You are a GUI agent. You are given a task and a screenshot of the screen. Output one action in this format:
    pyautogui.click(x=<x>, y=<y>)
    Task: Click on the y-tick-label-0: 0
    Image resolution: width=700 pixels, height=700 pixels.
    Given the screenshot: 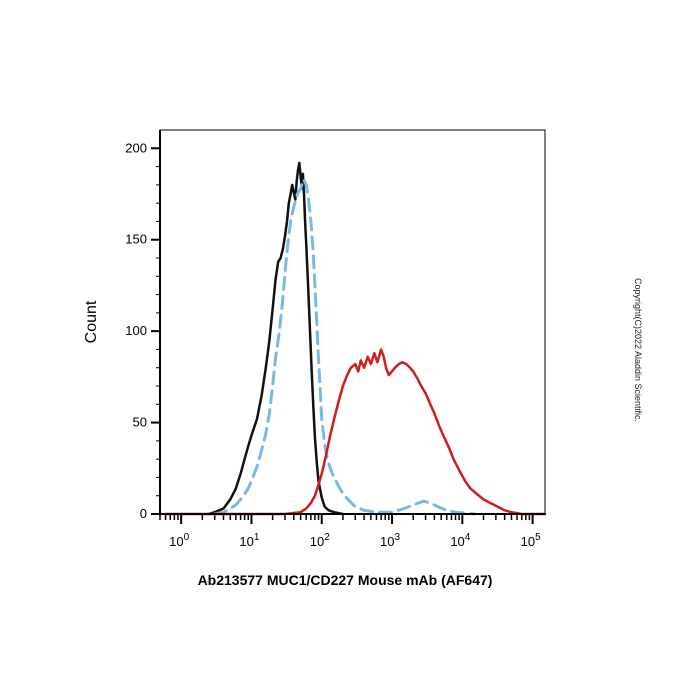 What is the action you would take?
    pyautogui.click(x=143, y=513)
    